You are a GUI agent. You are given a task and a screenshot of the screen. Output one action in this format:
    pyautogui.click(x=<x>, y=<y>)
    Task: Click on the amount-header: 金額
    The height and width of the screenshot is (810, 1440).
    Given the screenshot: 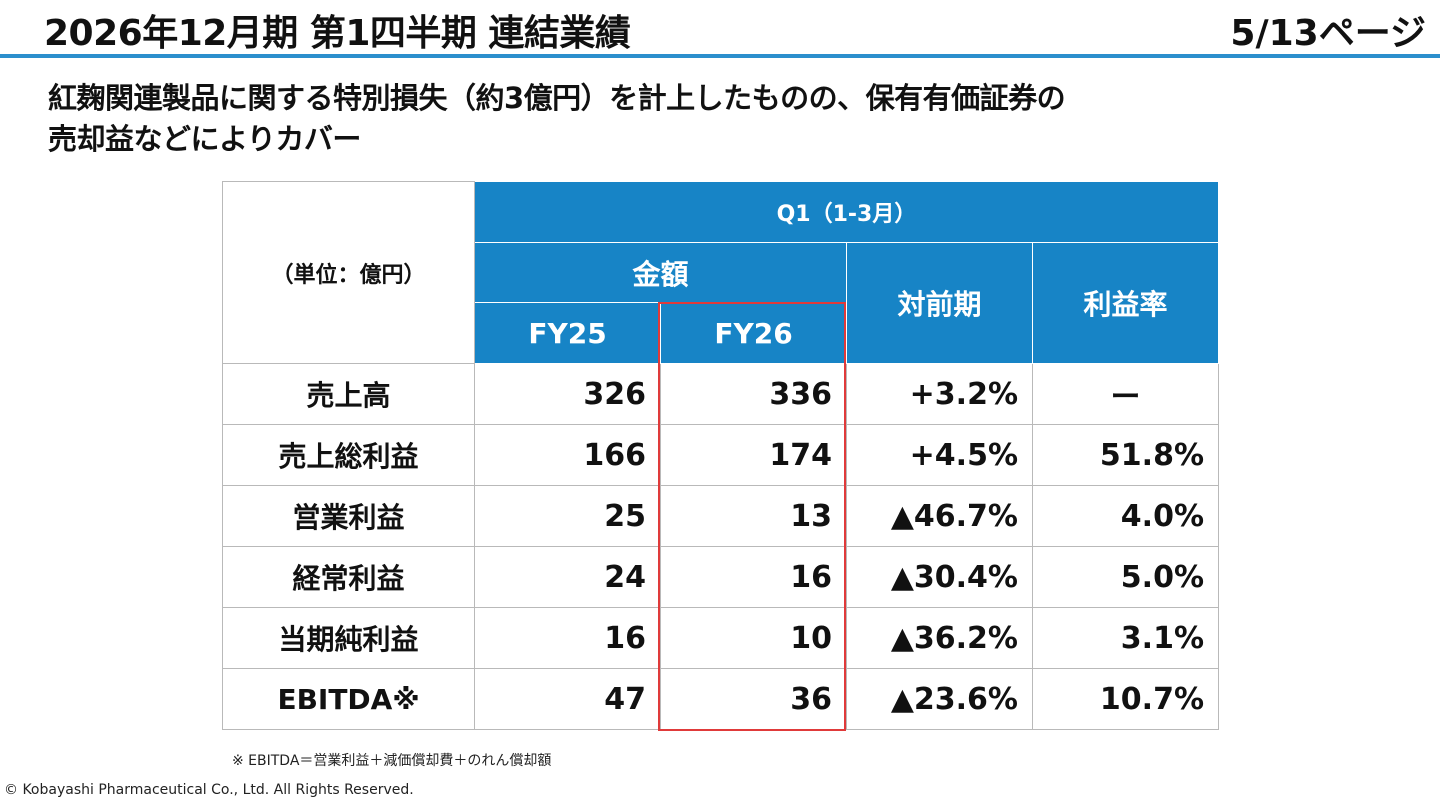 What is the action you would take?
    pyautogui.click(x=660, y=272)
    